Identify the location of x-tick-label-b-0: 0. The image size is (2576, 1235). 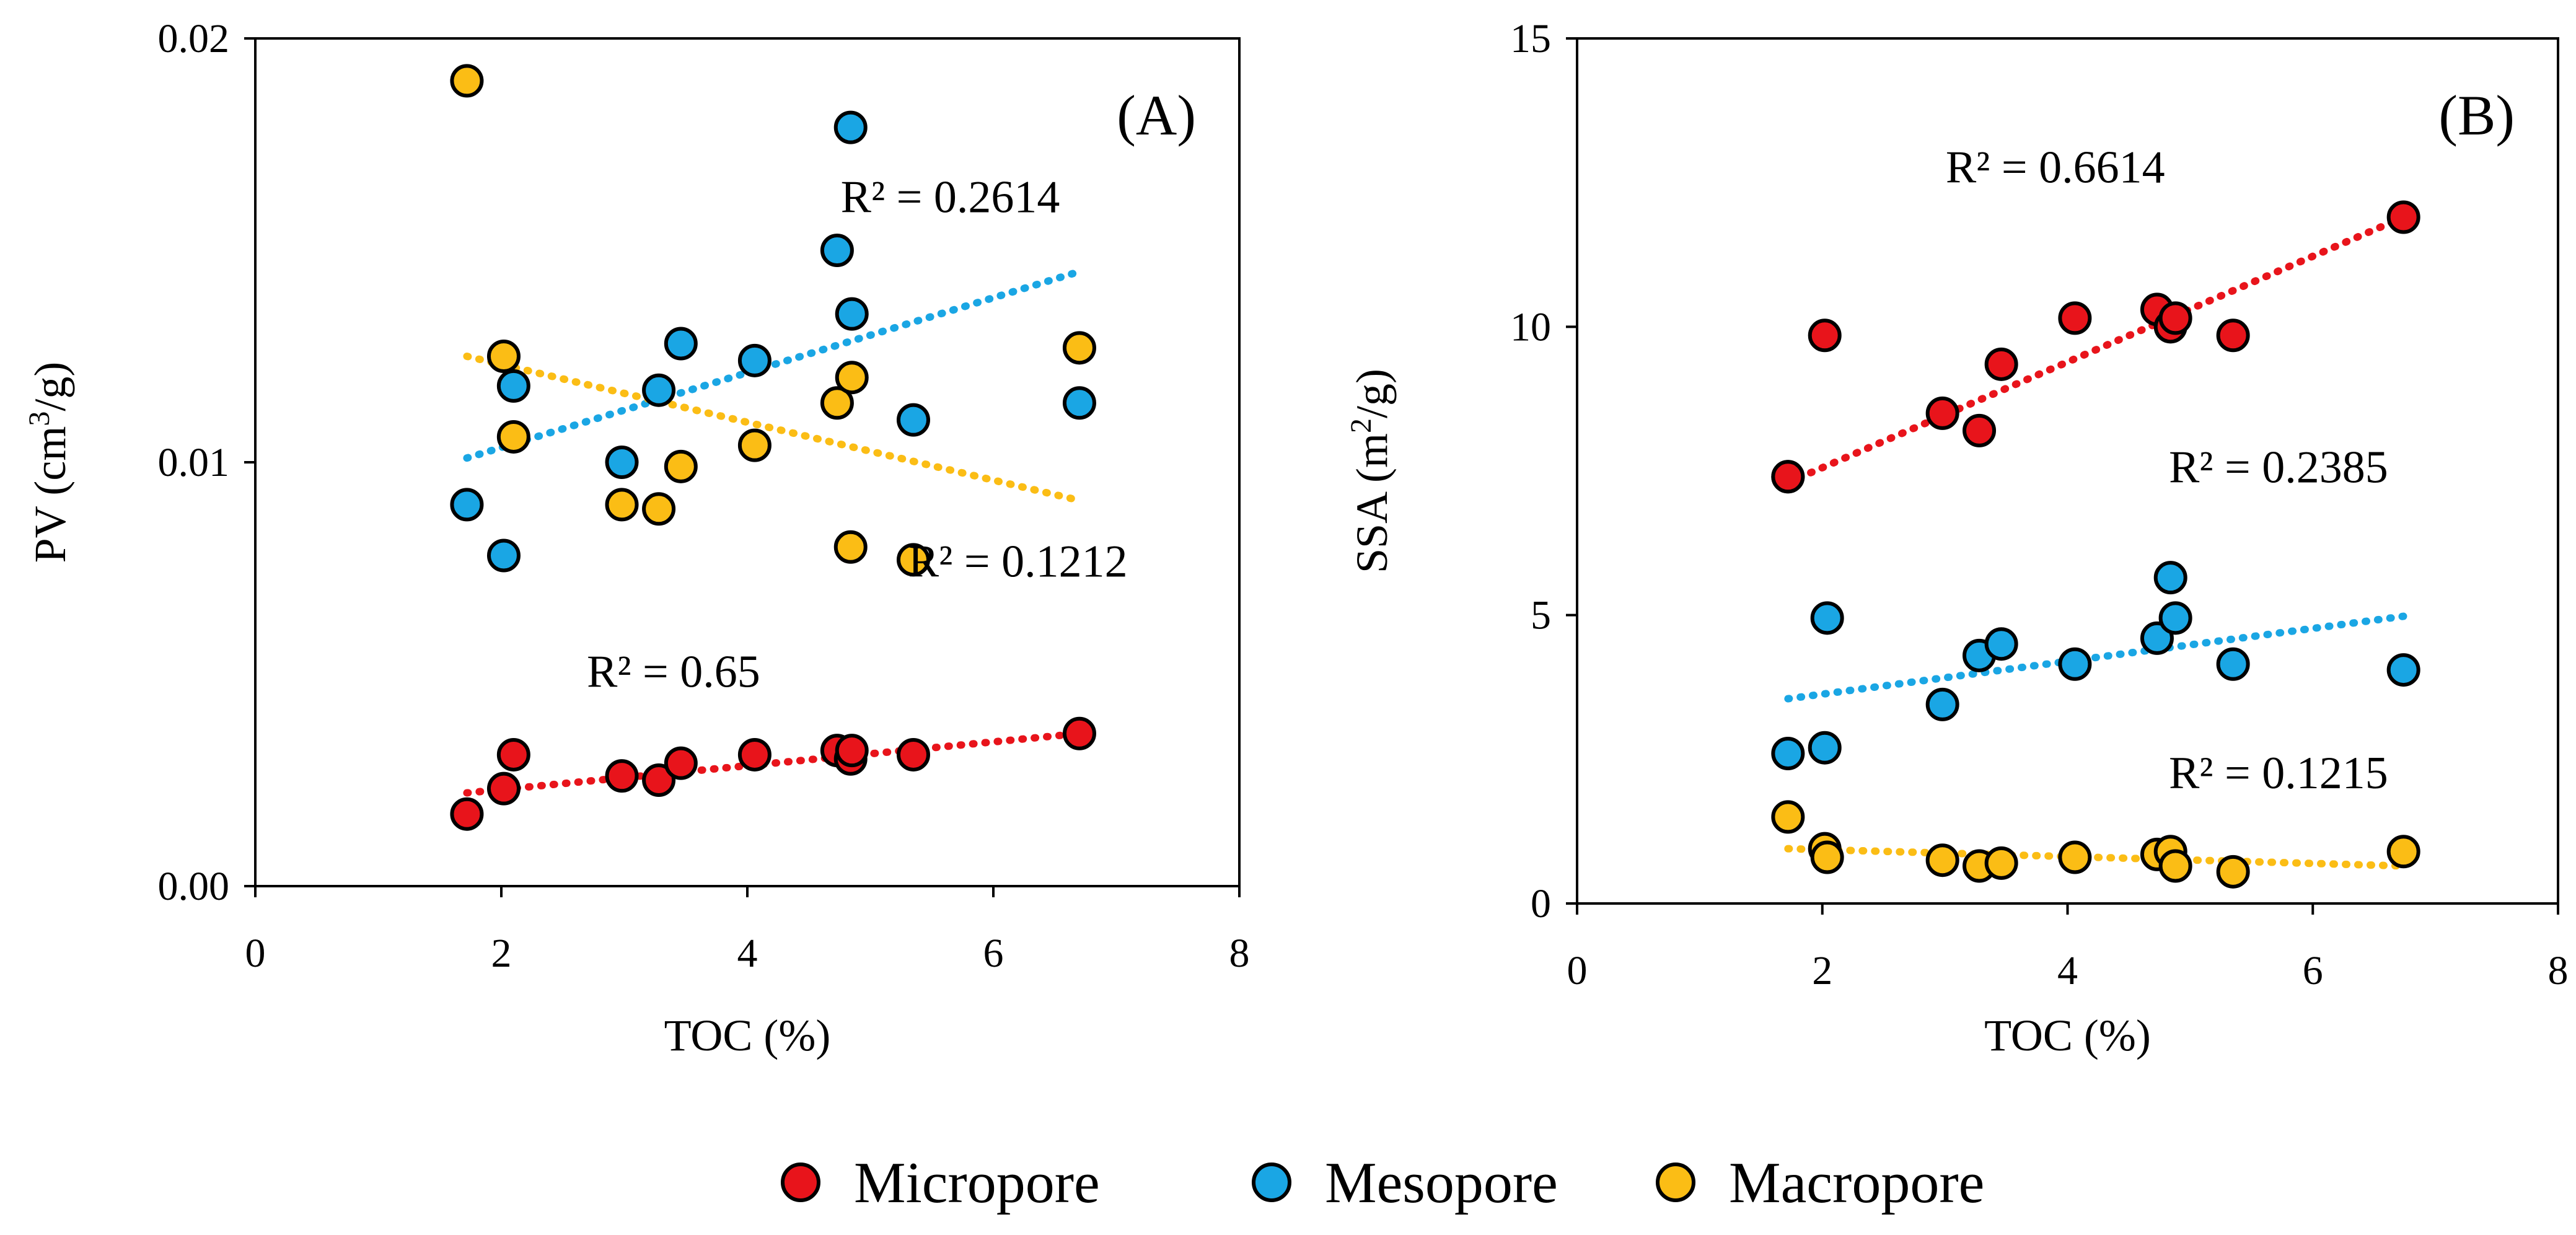
(1578, 970).